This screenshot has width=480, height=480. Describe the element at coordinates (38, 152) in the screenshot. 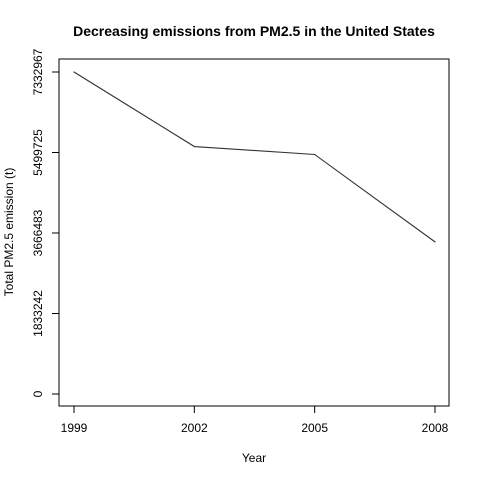

I see `y-tick-label: 5499725` at that location.